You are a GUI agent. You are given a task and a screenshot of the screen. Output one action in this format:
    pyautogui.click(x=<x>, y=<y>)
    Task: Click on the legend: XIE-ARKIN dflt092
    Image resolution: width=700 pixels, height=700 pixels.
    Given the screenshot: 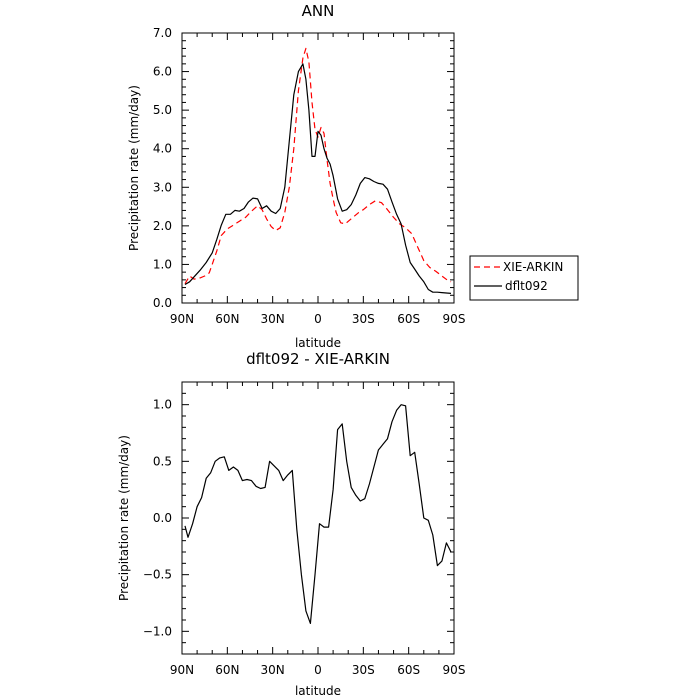 What is the action you would take?
    pyautogui.click(x=524, y=278)
    